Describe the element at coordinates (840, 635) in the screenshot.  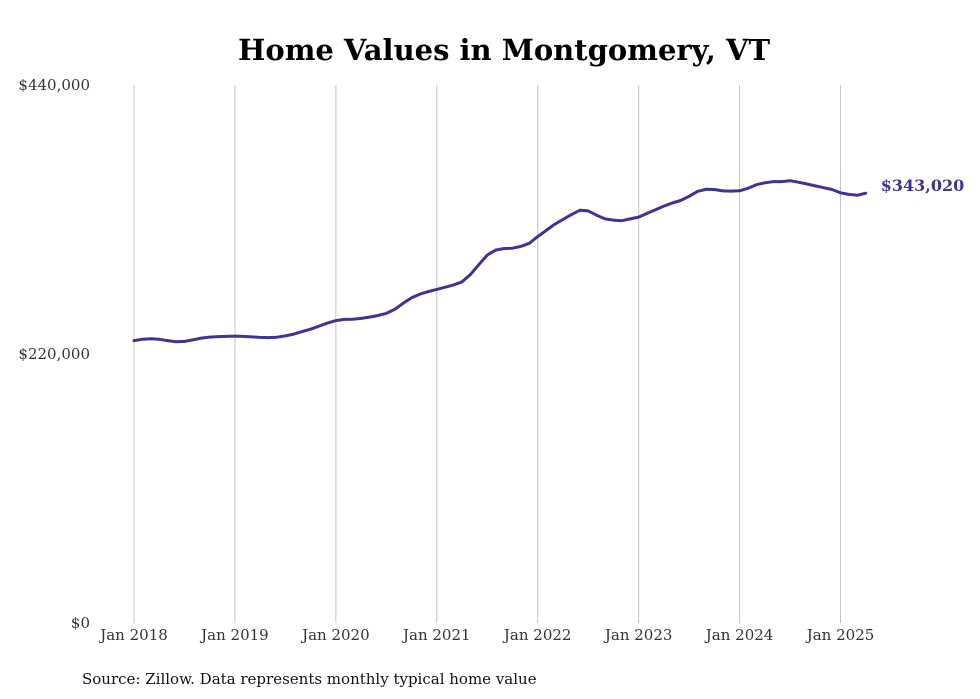
I see `x-tick-label: Jan 2025` at that location.